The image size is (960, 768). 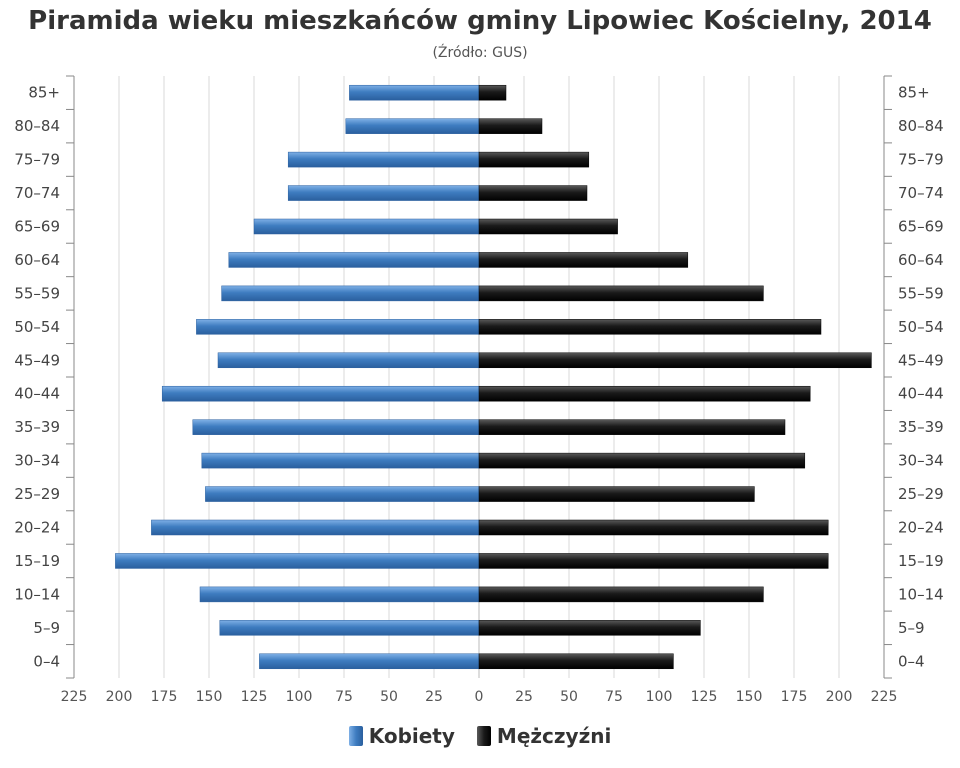 I want to click on y-tick-label-left: 55–59, so click(x=37, y=293).